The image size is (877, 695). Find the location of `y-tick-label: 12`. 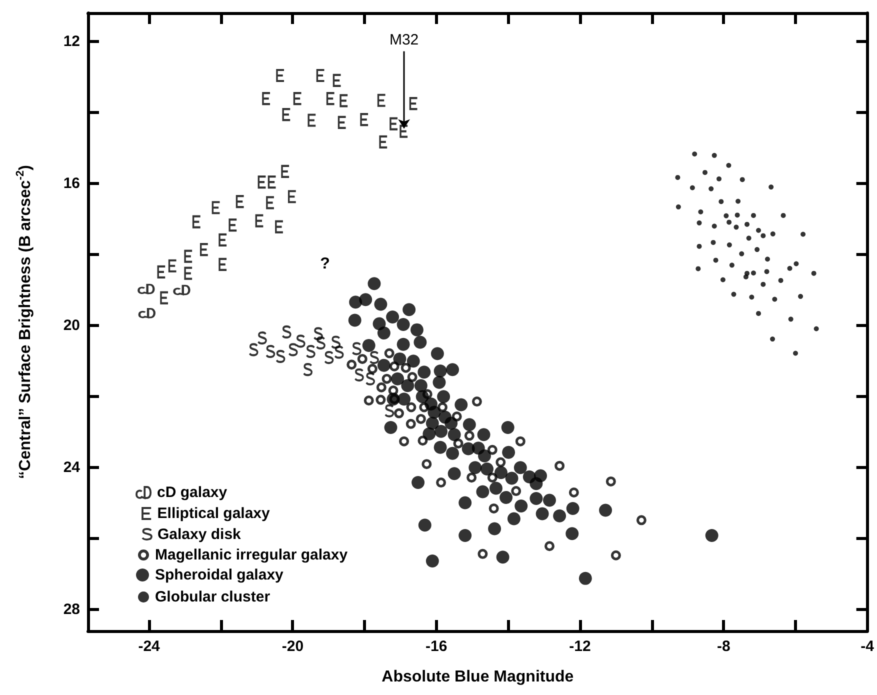

y-tick-label: 12 is located at coordinates (71, 41).